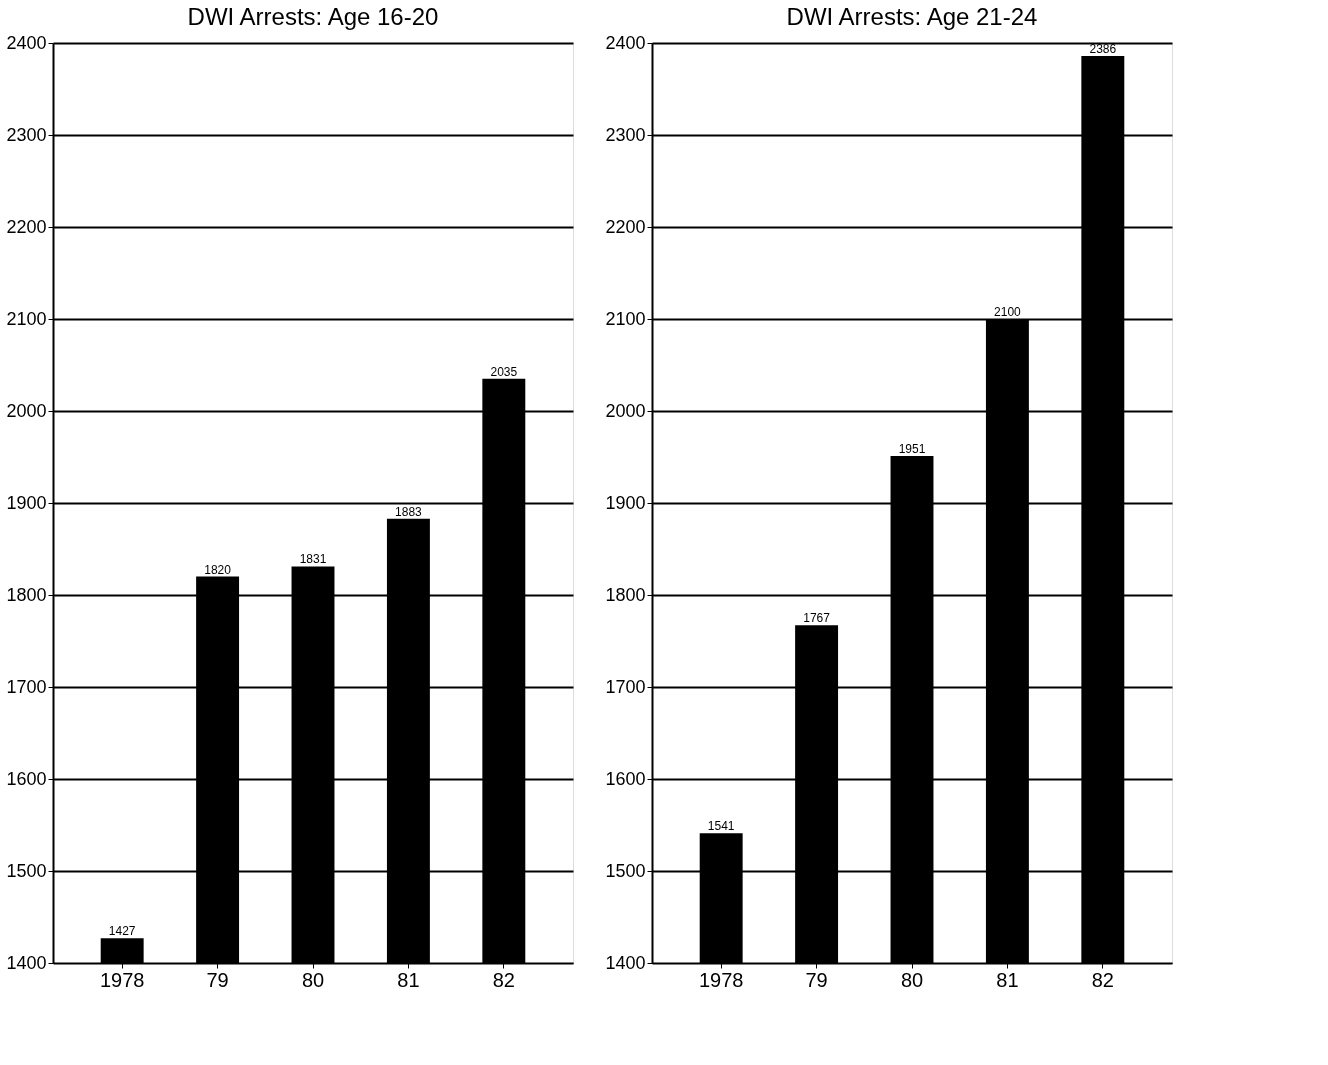 The image size is (1328, 1065). What do you see at coordinates (817, 618) in the screenshot?
I see `data-label: 1767` at bounding box center [817, 618].